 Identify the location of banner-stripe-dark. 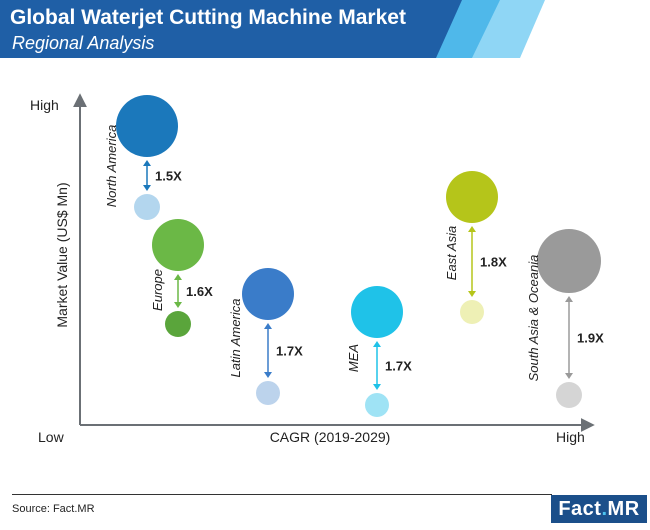
(231, 29).